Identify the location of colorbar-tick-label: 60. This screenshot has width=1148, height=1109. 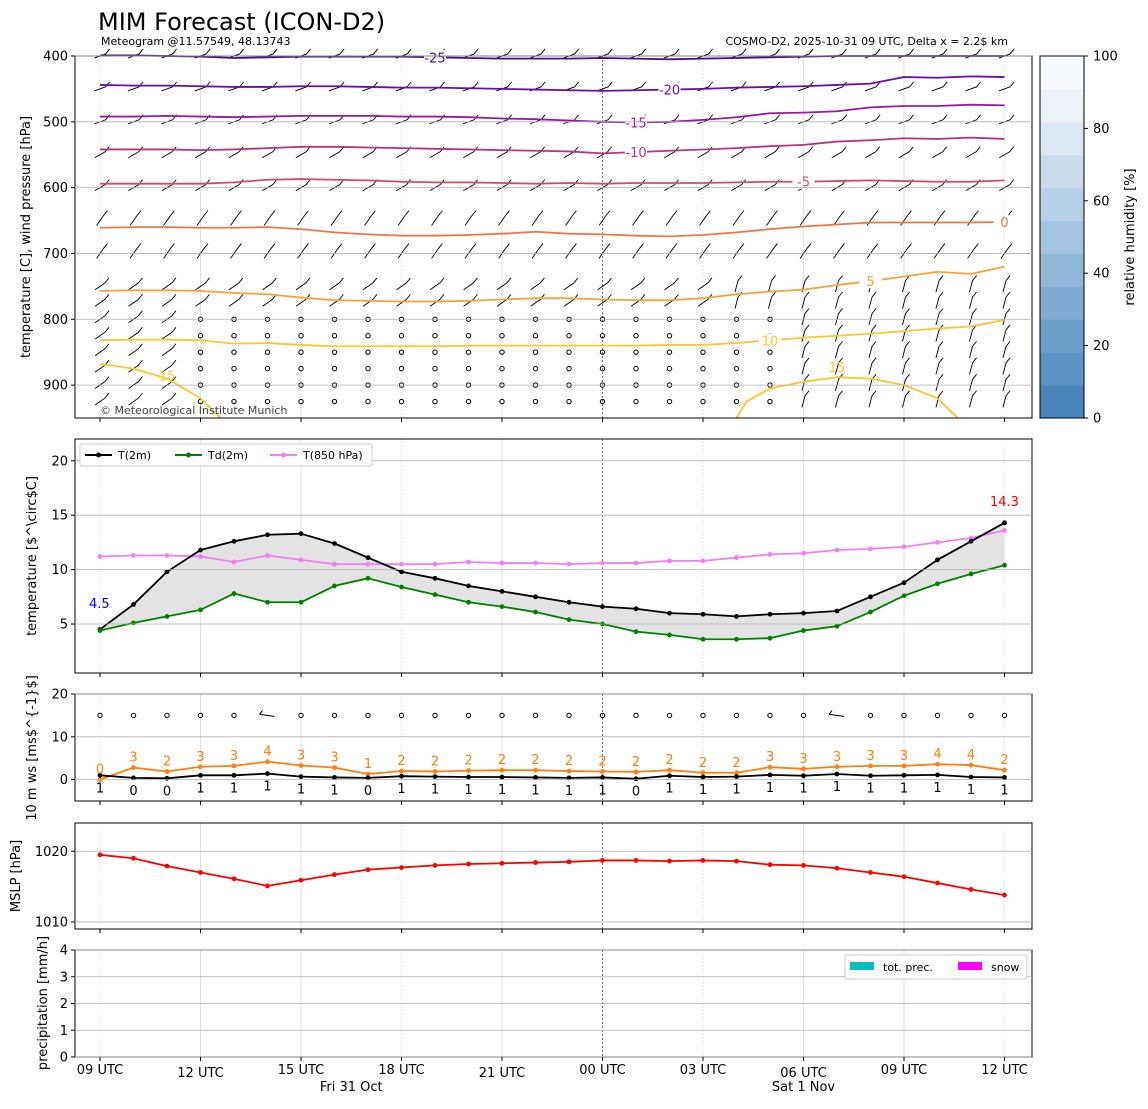
(1101, 201).